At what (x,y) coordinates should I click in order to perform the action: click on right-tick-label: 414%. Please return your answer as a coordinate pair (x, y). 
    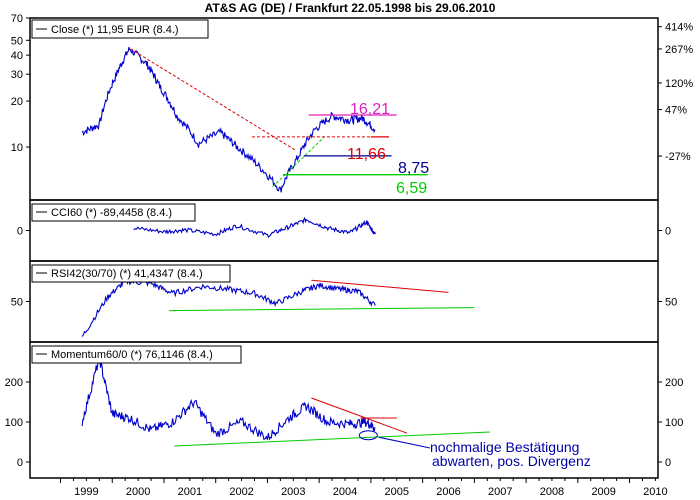
    Looking at the image, I should click on (679, 28).